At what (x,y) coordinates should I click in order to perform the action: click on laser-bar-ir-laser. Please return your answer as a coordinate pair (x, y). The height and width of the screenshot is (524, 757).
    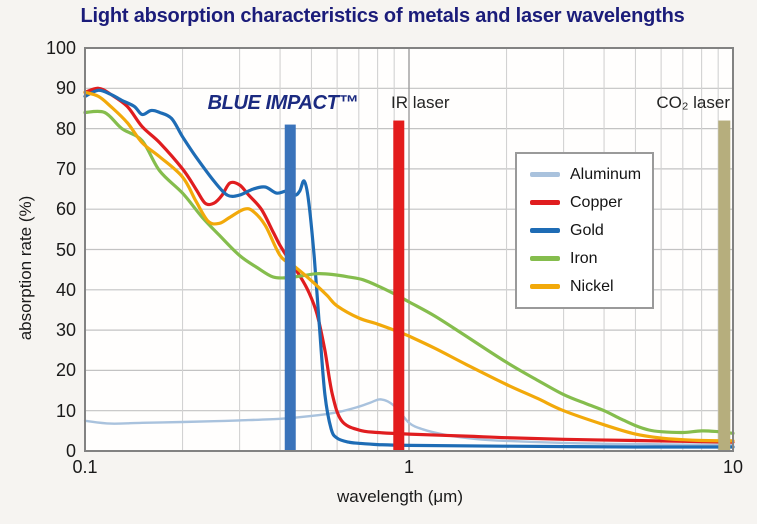
    Looking at the image, I should click on (399, 285).